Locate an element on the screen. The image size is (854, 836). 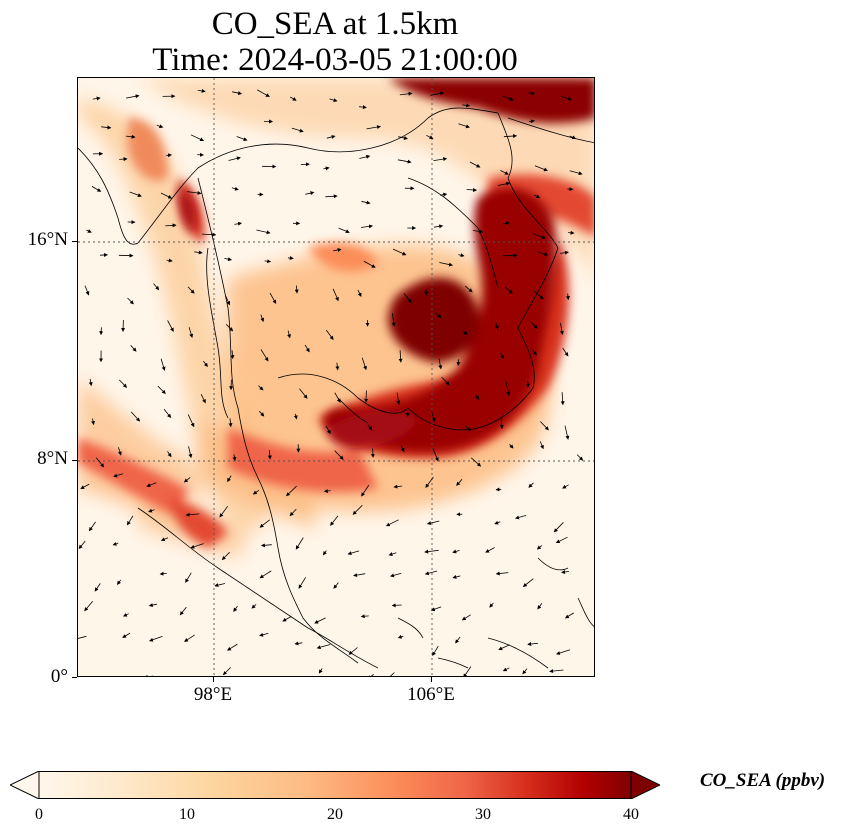
colorbar is located at coordinates (335, 785).